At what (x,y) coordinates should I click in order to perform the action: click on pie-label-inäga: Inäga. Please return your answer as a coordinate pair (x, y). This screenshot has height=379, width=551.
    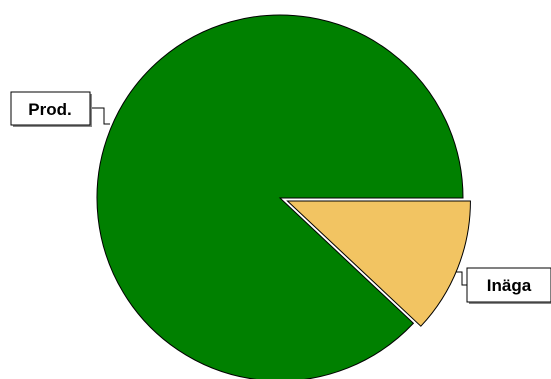
    Looking at the image, I should click on (503, 285).